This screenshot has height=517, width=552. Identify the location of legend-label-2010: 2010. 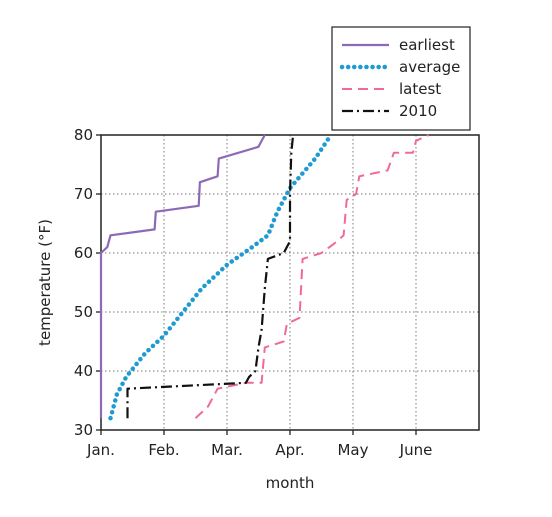
(418, 111).